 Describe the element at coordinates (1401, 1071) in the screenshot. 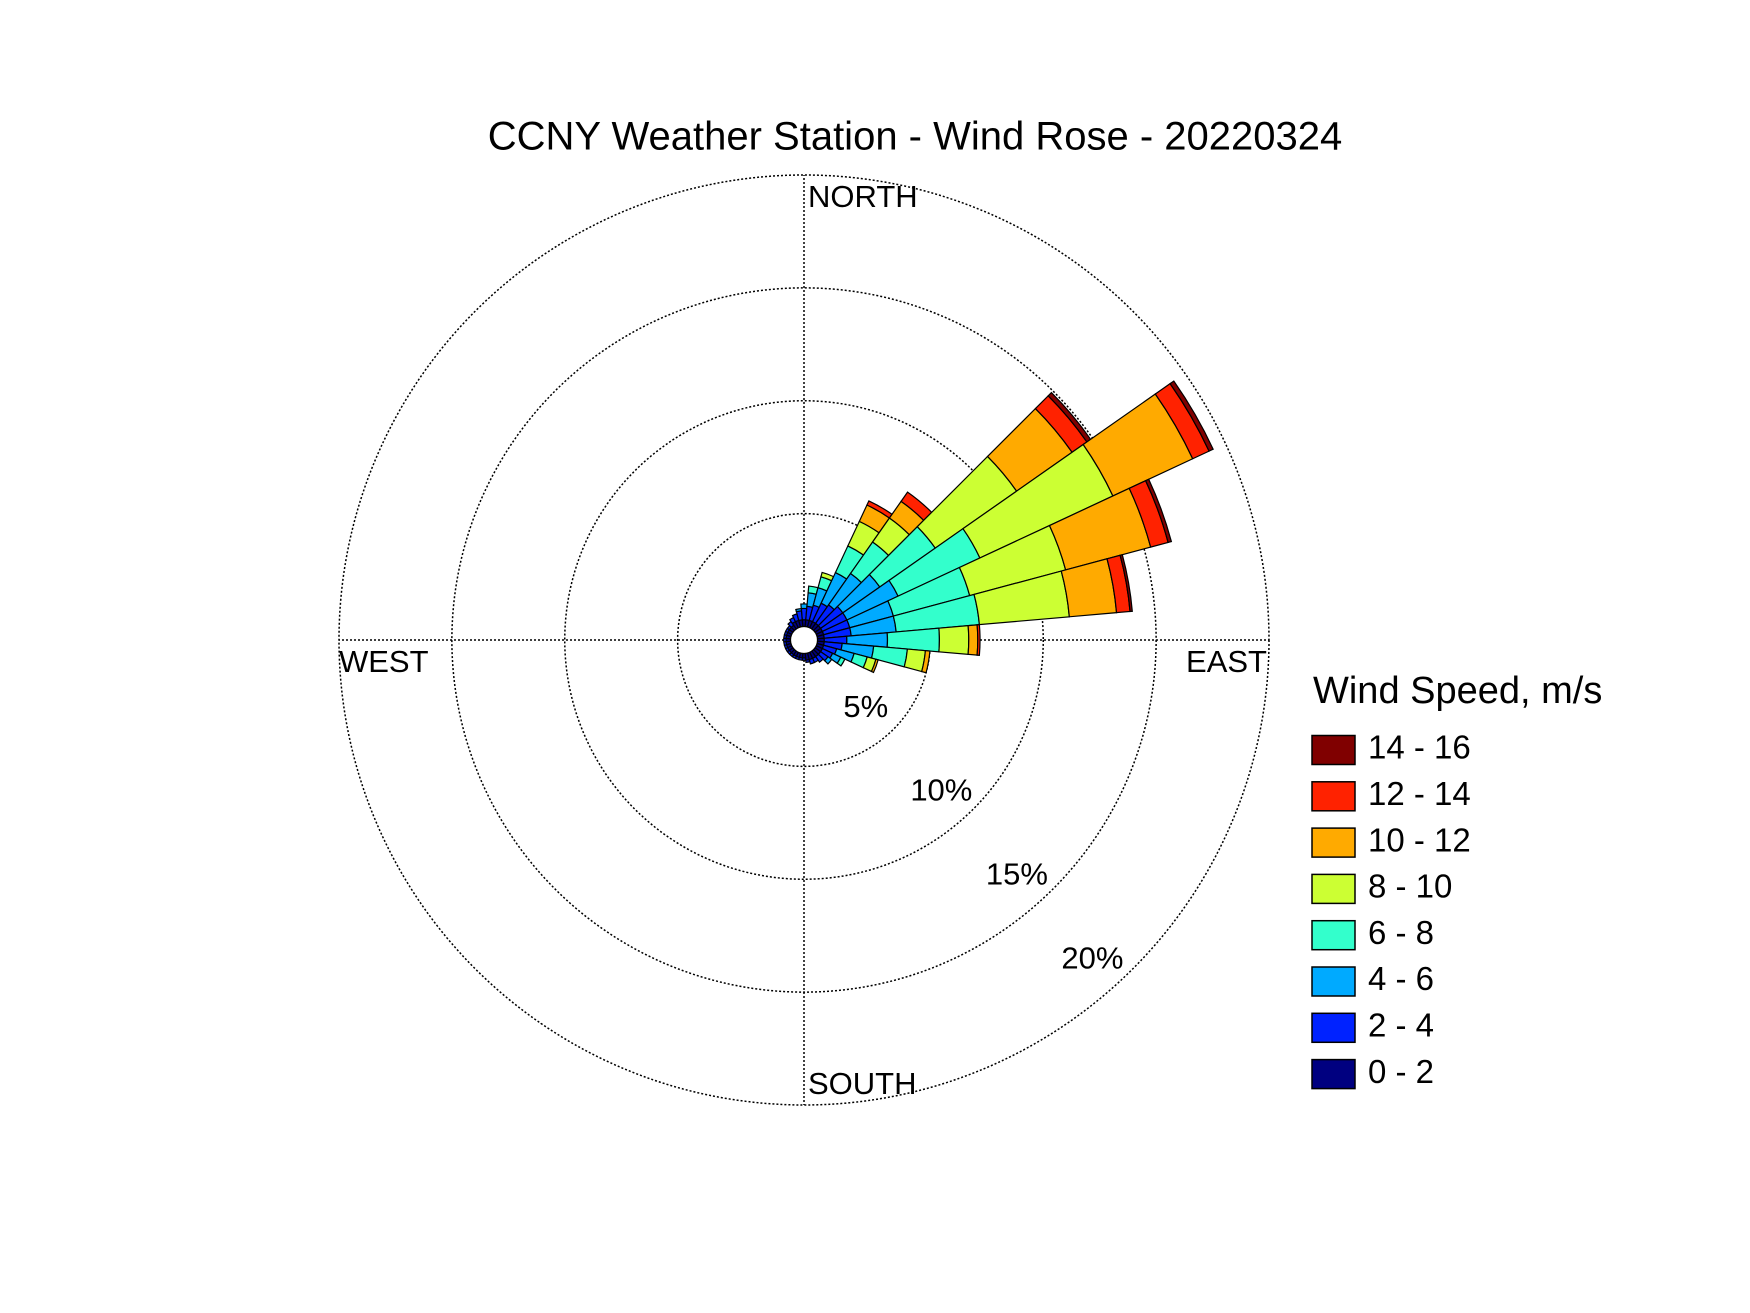

I see `legend-label: 0 - 2` at that location.